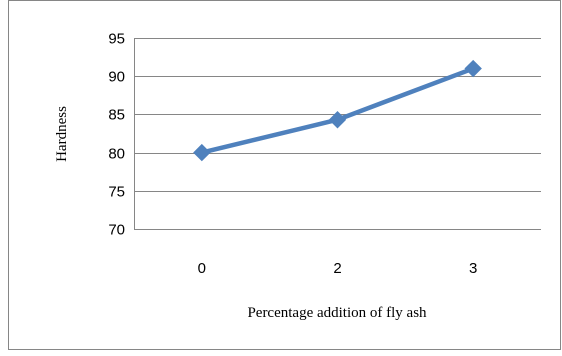 The image size is (562, 356). Describe the element at coordinates (337, 110) in the screenshot. I see `series-layer` at that location.